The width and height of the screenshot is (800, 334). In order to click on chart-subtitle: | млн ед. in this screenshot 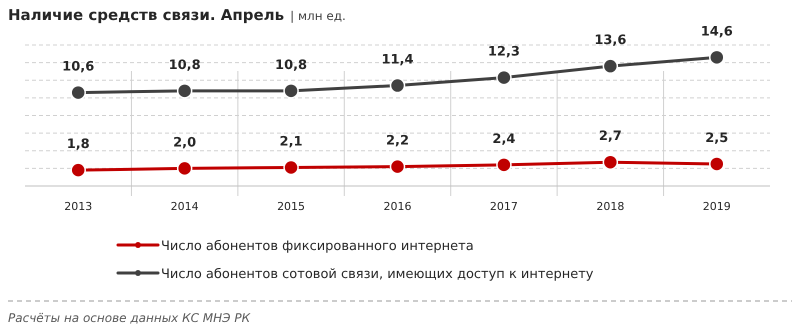, I will do `click(318, 16)`.